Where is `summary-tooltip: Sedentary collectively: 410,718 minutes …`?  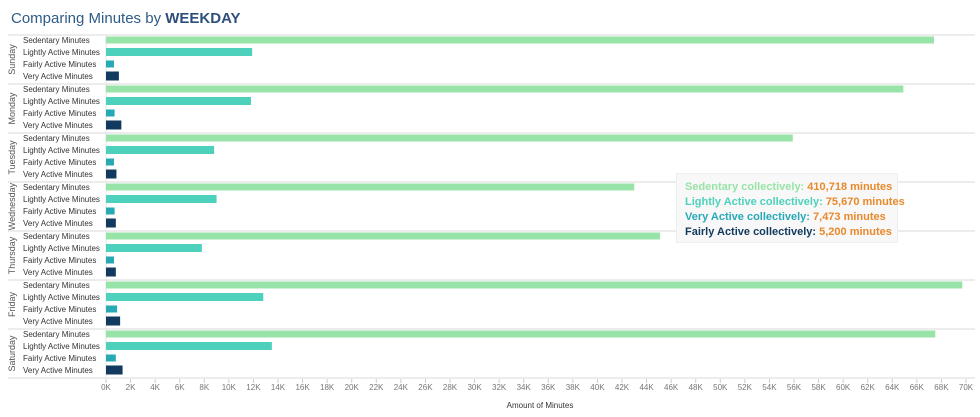 summary-tooltip: Sedentary collectively: 410,718 minutes … is located at coordinates (790, 208).